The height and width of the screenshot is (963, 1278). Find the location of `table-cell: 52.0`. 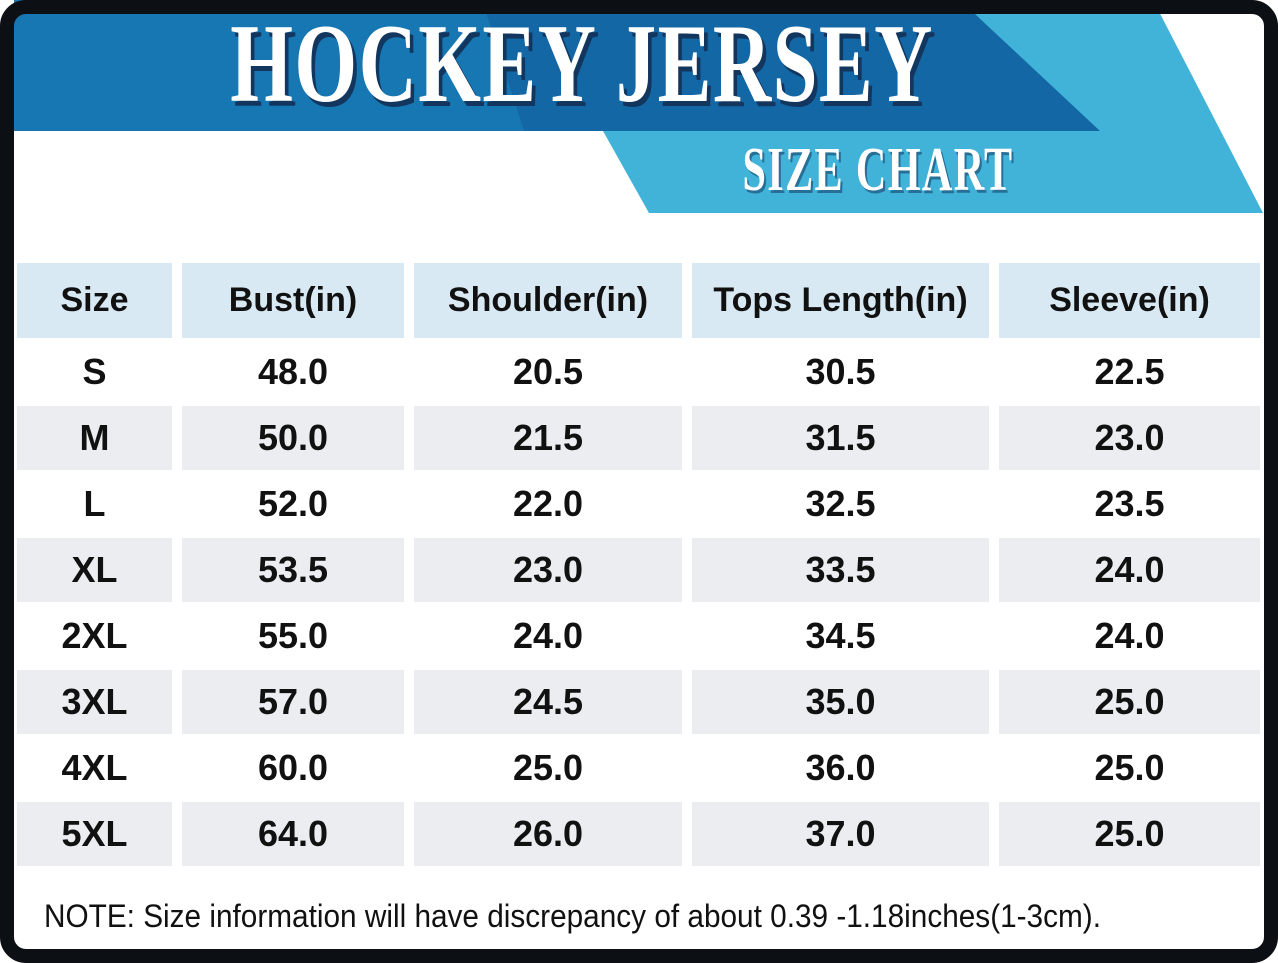

table-cell: 52.0 is located at coordinates (293, 504).